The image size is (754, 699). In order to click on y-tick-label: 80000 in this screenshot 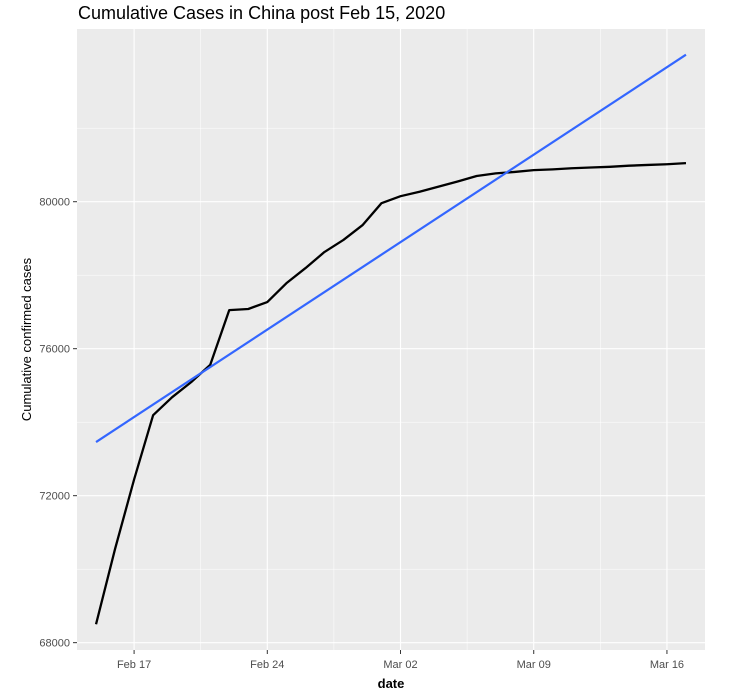, I will do `click(54, 203)`.